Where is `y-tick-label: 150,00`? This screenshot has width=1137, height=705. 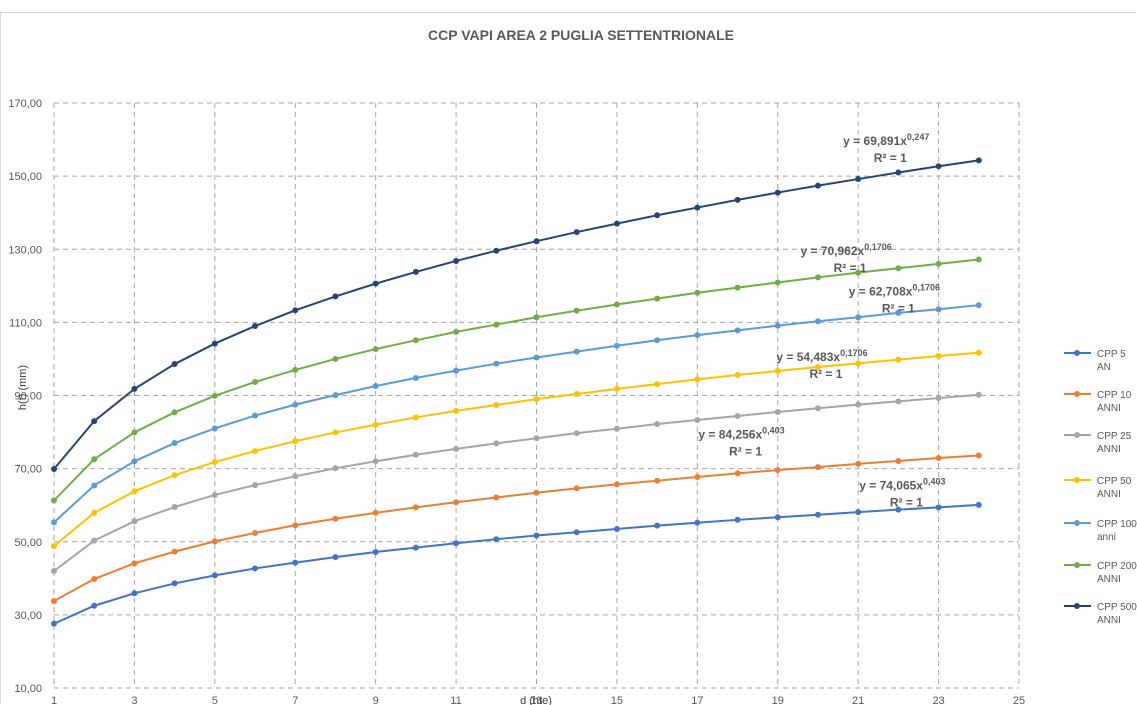
y-tick-label: 150,00 is located at coordinates (25, 177).